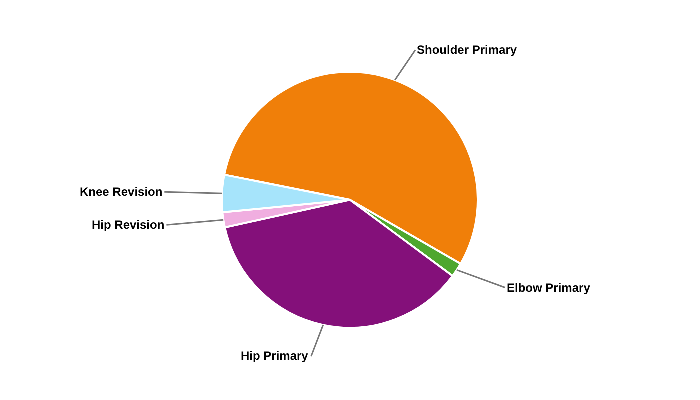 The image size is (700, 400). I want to click on slice-label: Hip Primary, so click(275, 356).